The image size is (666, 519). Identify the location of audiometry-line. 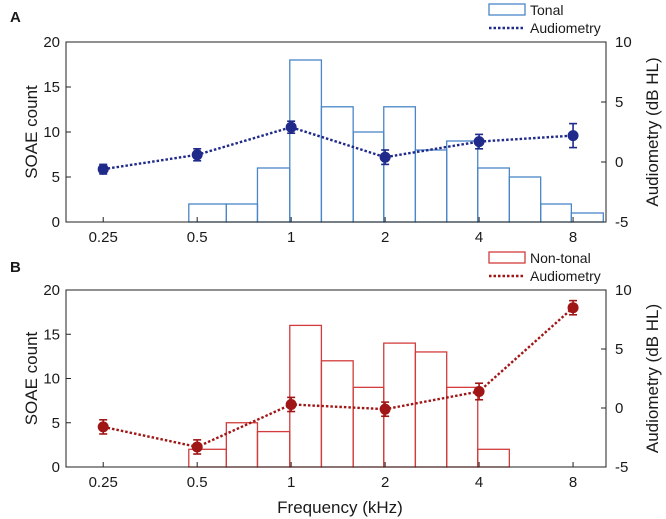
(338, 148).